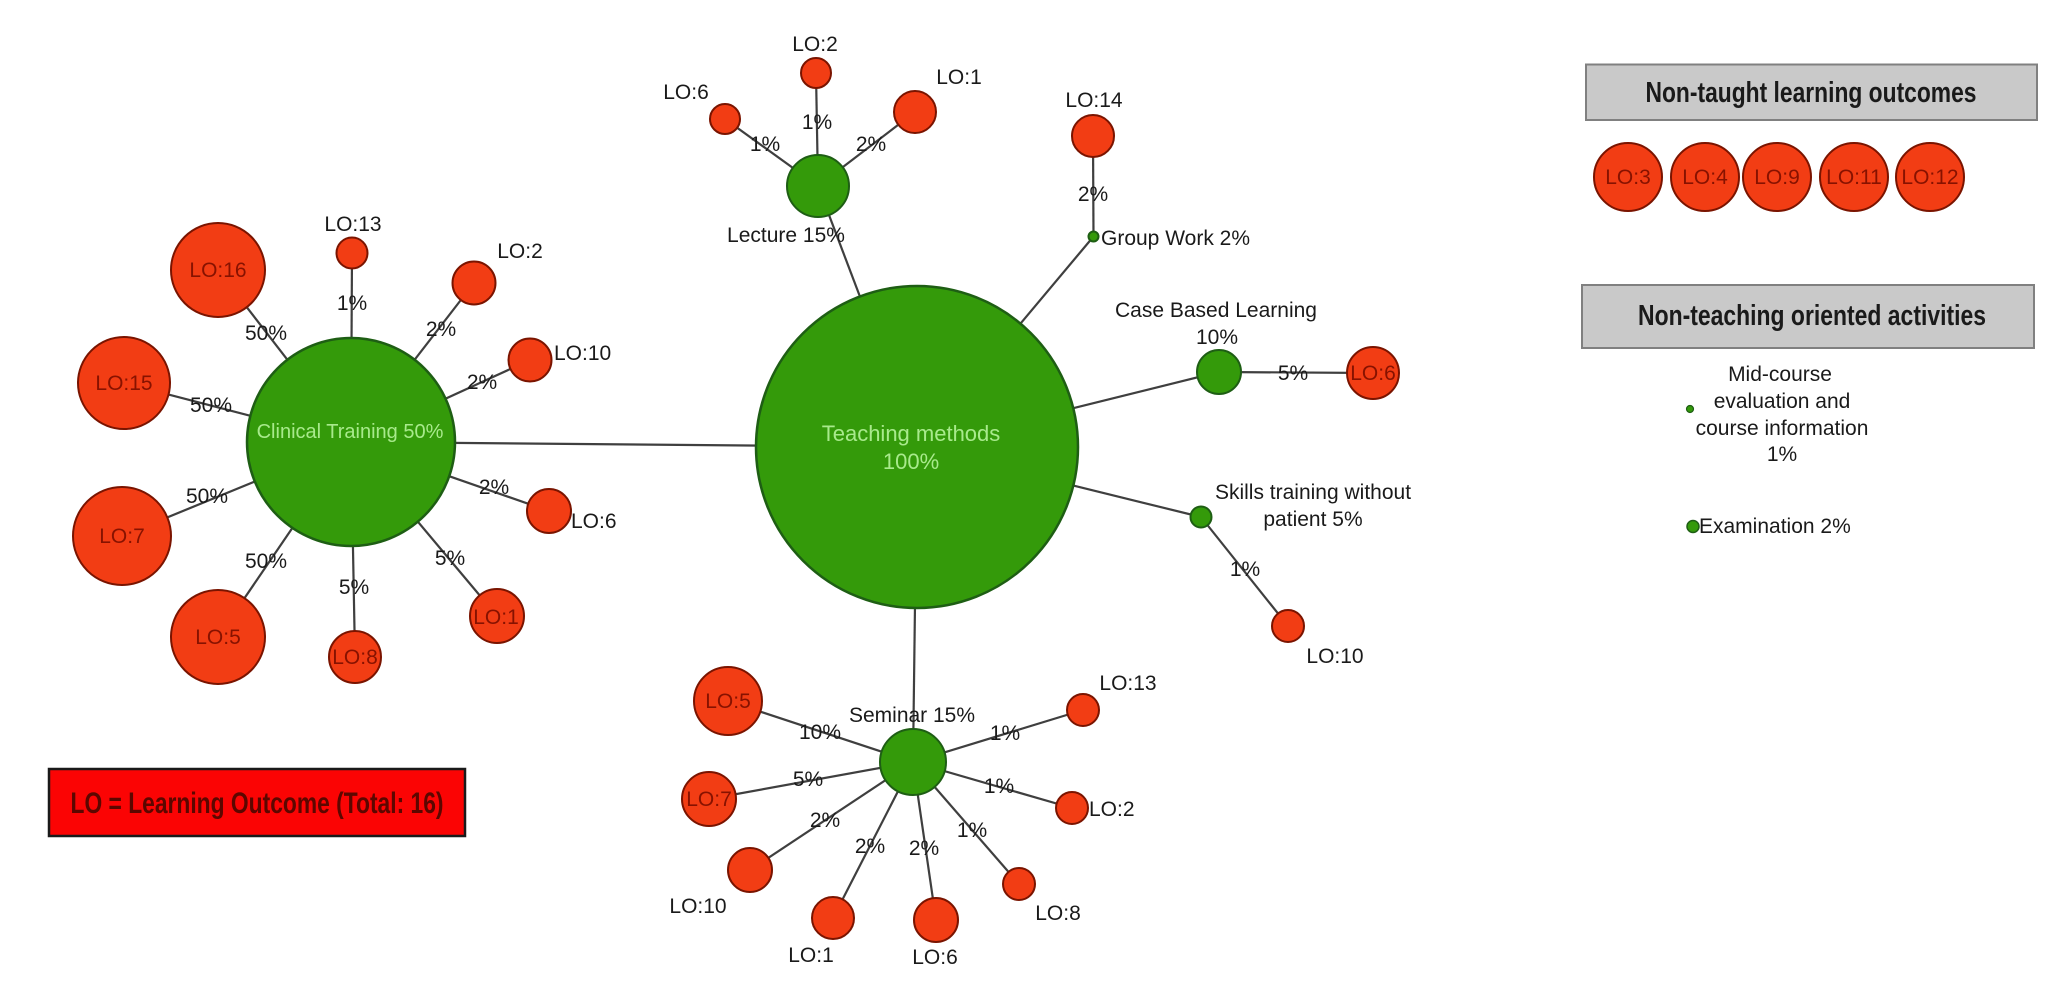 Image resolution: width=2059 pixels, height=1001 pixels. I want to click on svg-text: LO:14, so click(1094, 100).